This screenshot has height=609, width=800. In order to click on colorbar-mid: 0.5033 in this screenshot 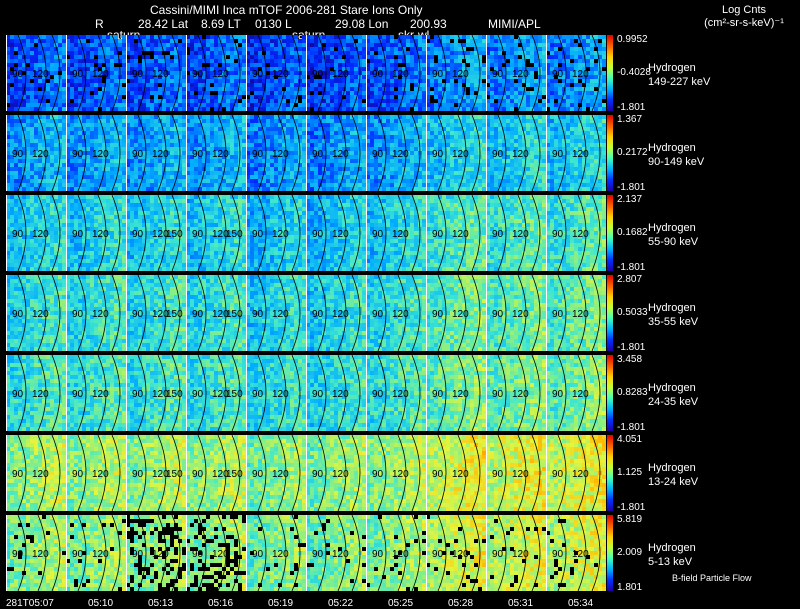, I will do `click(632, 312)`.